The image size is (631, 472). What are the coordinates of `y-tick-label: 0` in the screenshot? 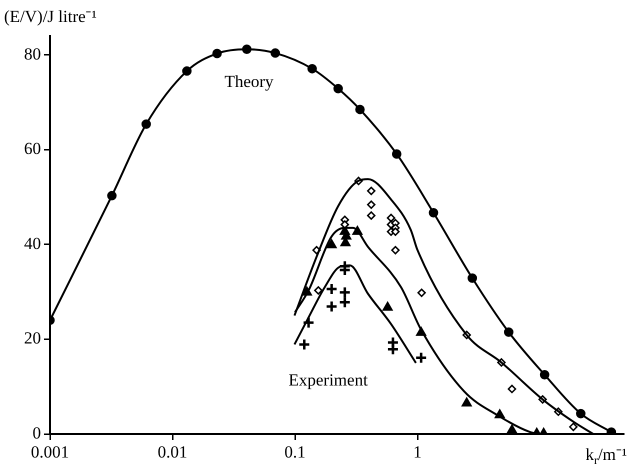 It's located at (36, 432).